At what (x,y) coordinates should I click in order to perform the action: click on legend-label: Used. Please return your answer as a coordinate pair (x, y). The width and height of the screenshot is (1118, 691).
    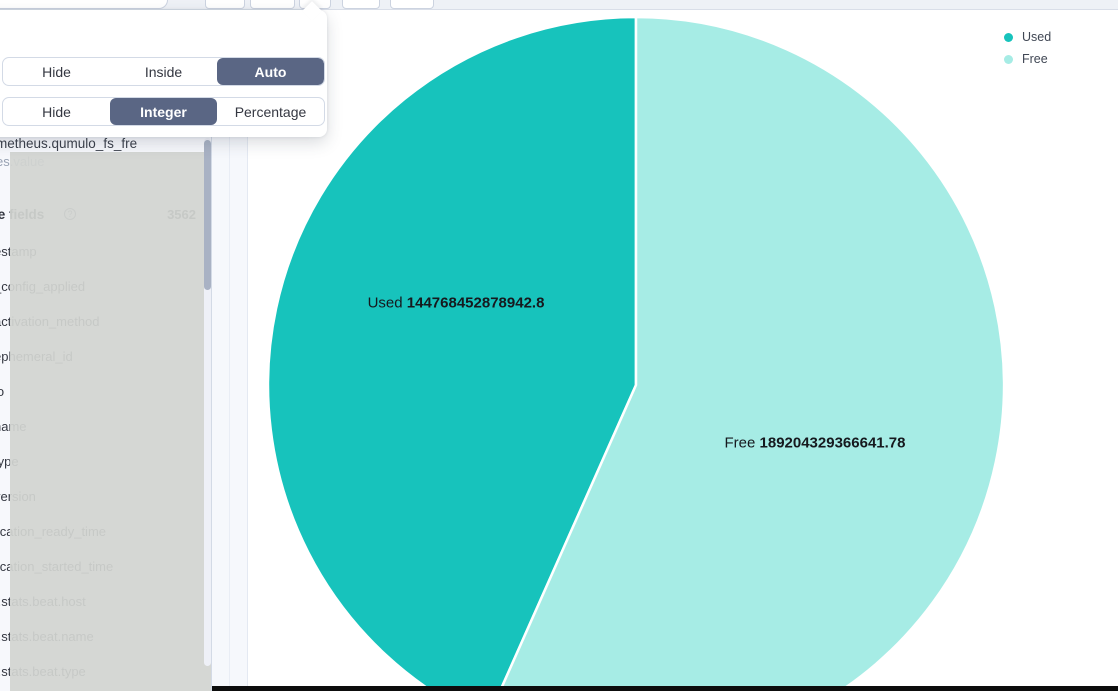
    Looking at the image, I should click on (1037, 37).